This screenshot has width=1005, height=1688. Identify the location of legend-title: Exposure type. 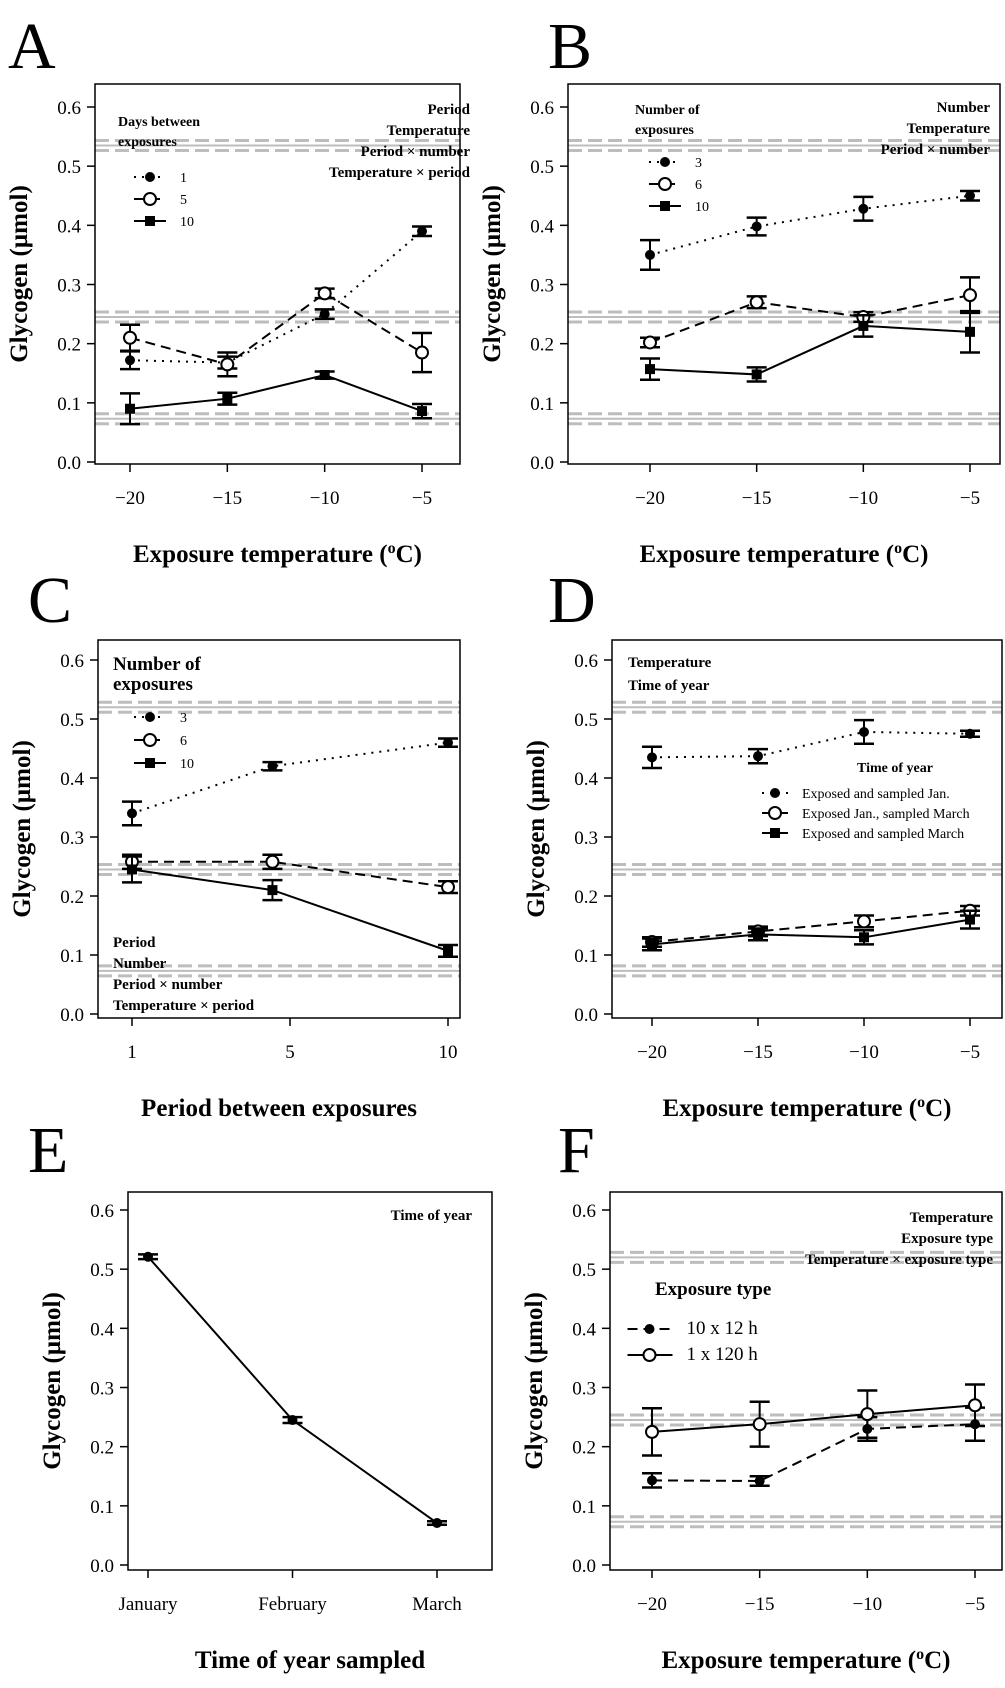
(713, 1289).